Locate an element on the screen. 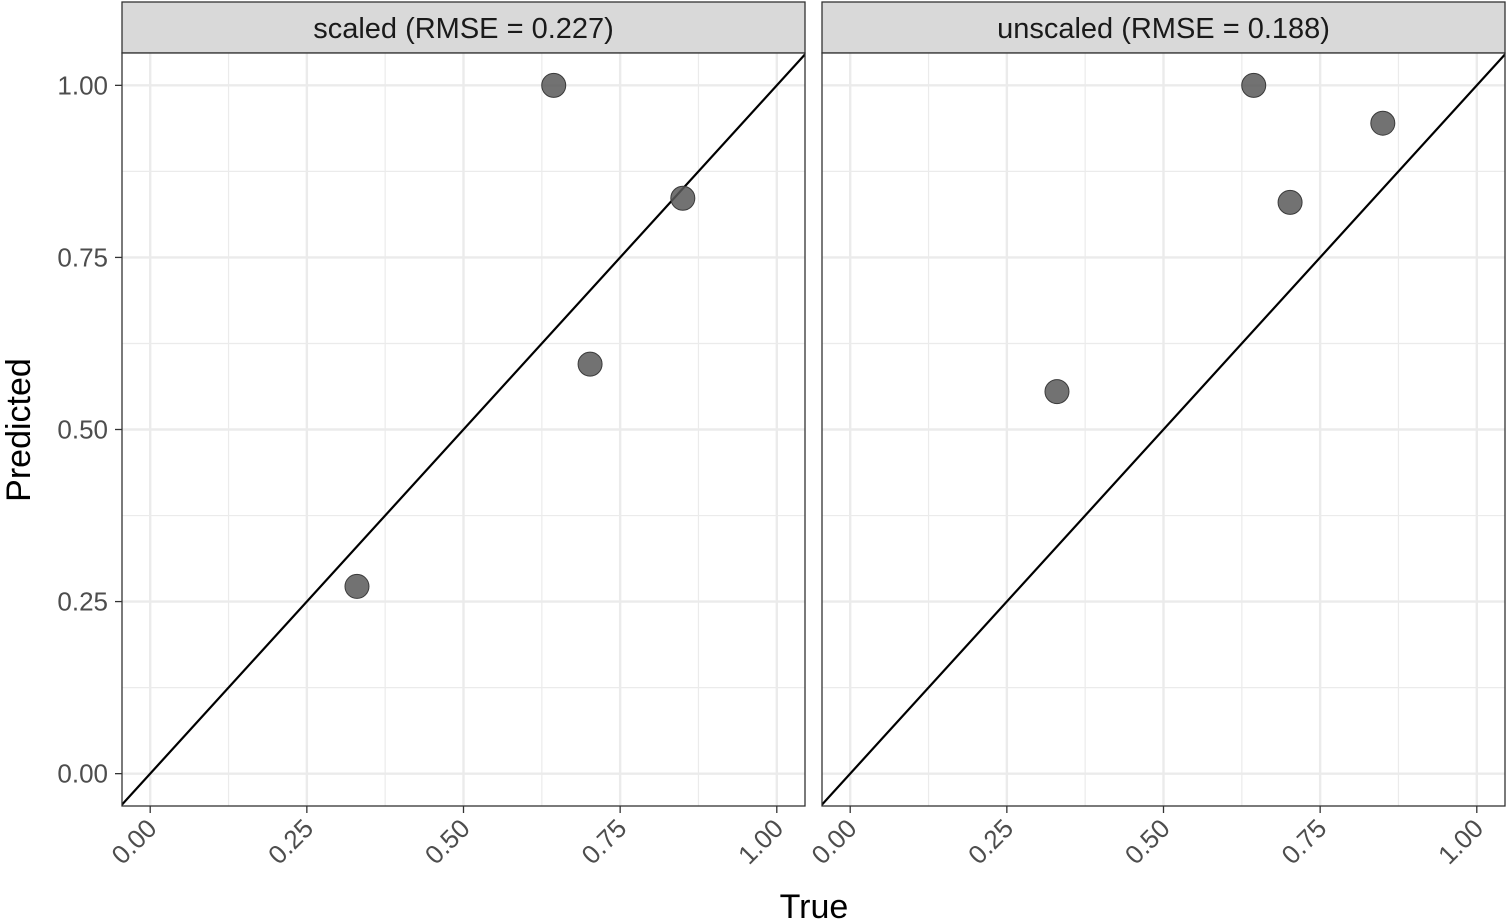 The height and width of the screenshot is (923, 1507). y-tick-label: 0.00 is located at coordinates (82, 774).